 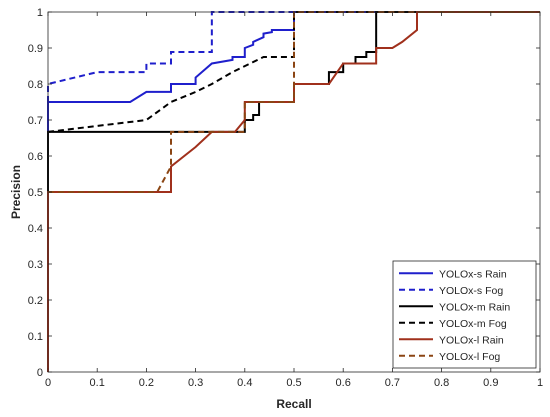 I want to click on x-tick-label: 0.5, so click(x=293, y=383).